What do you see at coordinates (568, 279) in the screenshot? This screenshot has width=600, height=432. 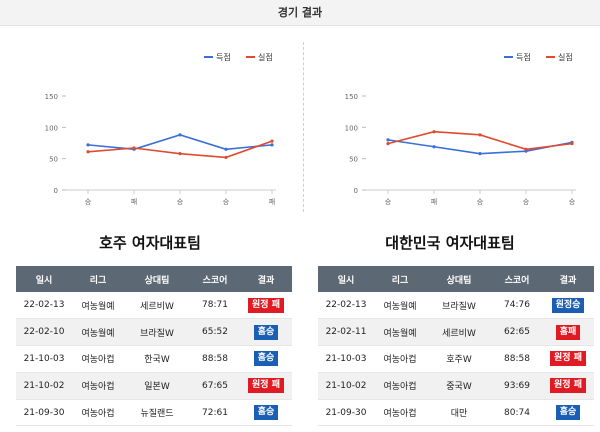 I see `col-header-result: 결과` at bounding box center [568, 279].